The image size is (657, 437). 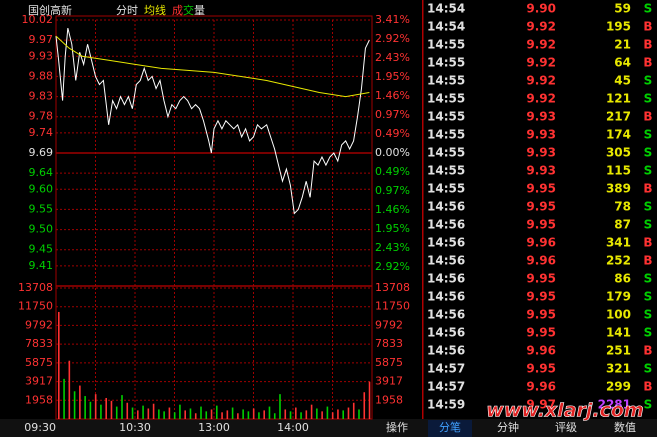 I want to click on y2-tick-label: 3.41%, so click(x=392, y=19).